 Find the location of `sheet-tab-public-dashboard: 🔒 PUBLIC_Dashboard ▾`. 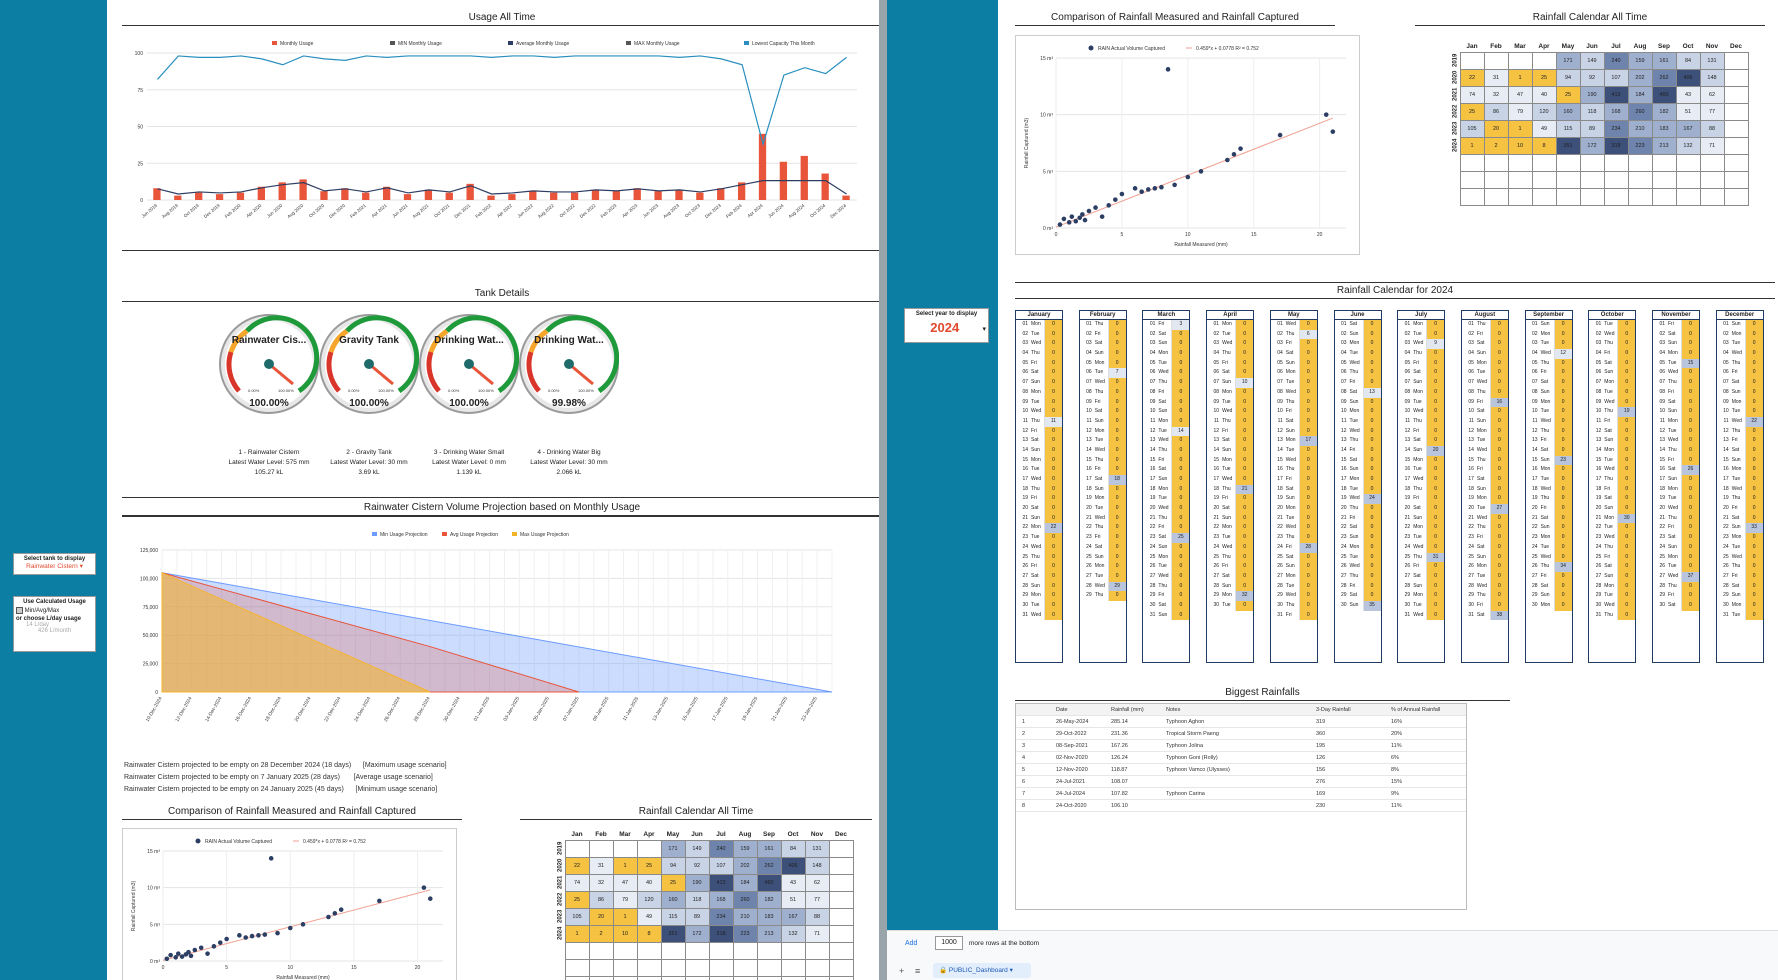

sheet-tab-public-dashboard: 🔒 PUBLIC_Dashboard ▾ is located at coordinates (982, 970).